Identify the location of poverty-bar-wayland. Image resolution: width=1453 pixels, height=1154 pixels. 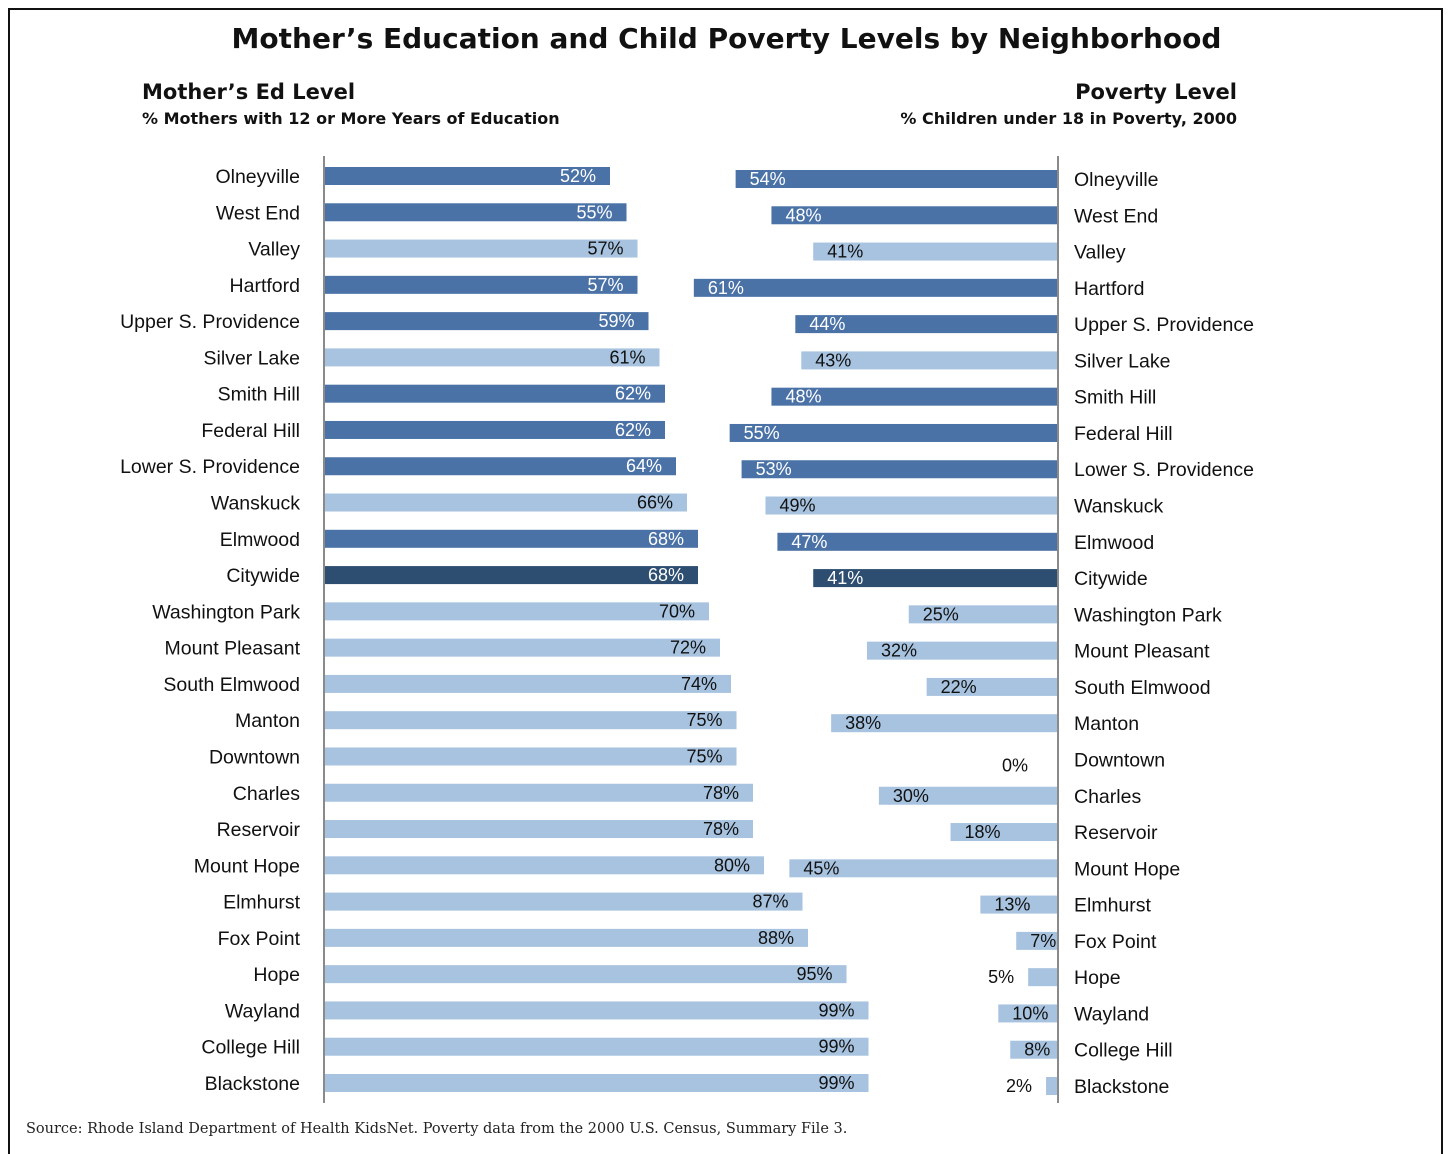
(1028, 1013).